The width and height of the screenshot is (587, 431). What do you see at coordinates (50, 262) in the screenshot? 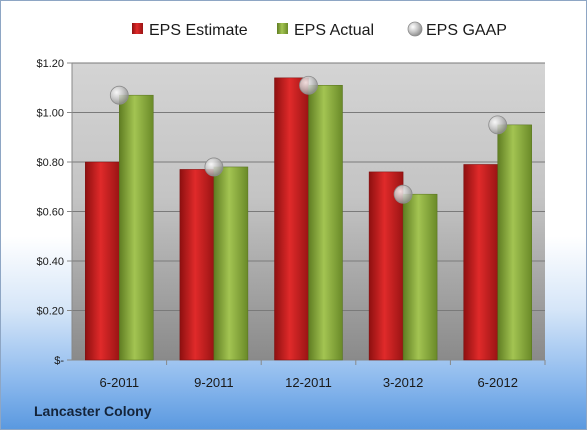
I see `y-tick-label: $0.40` at bounding box center [50, 262].